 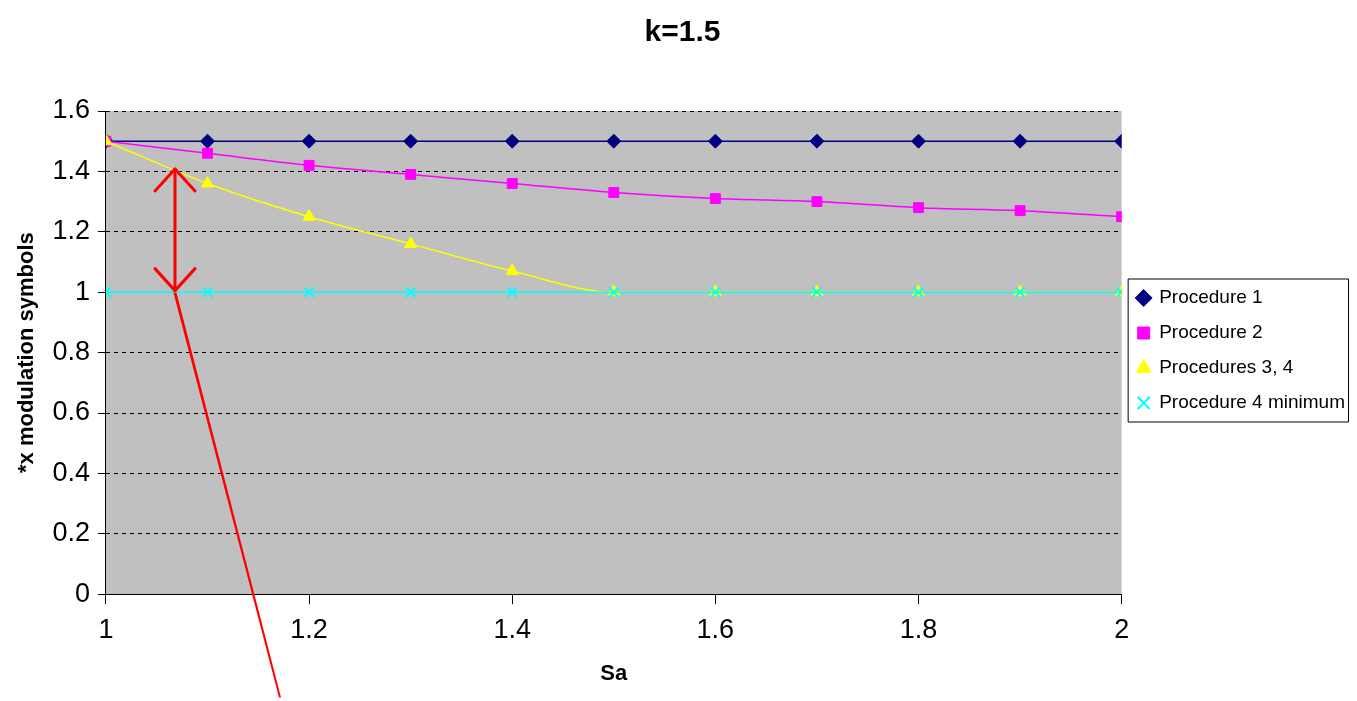 I want to click on y-tick-label: 1.6, so click(x=71, y=109).